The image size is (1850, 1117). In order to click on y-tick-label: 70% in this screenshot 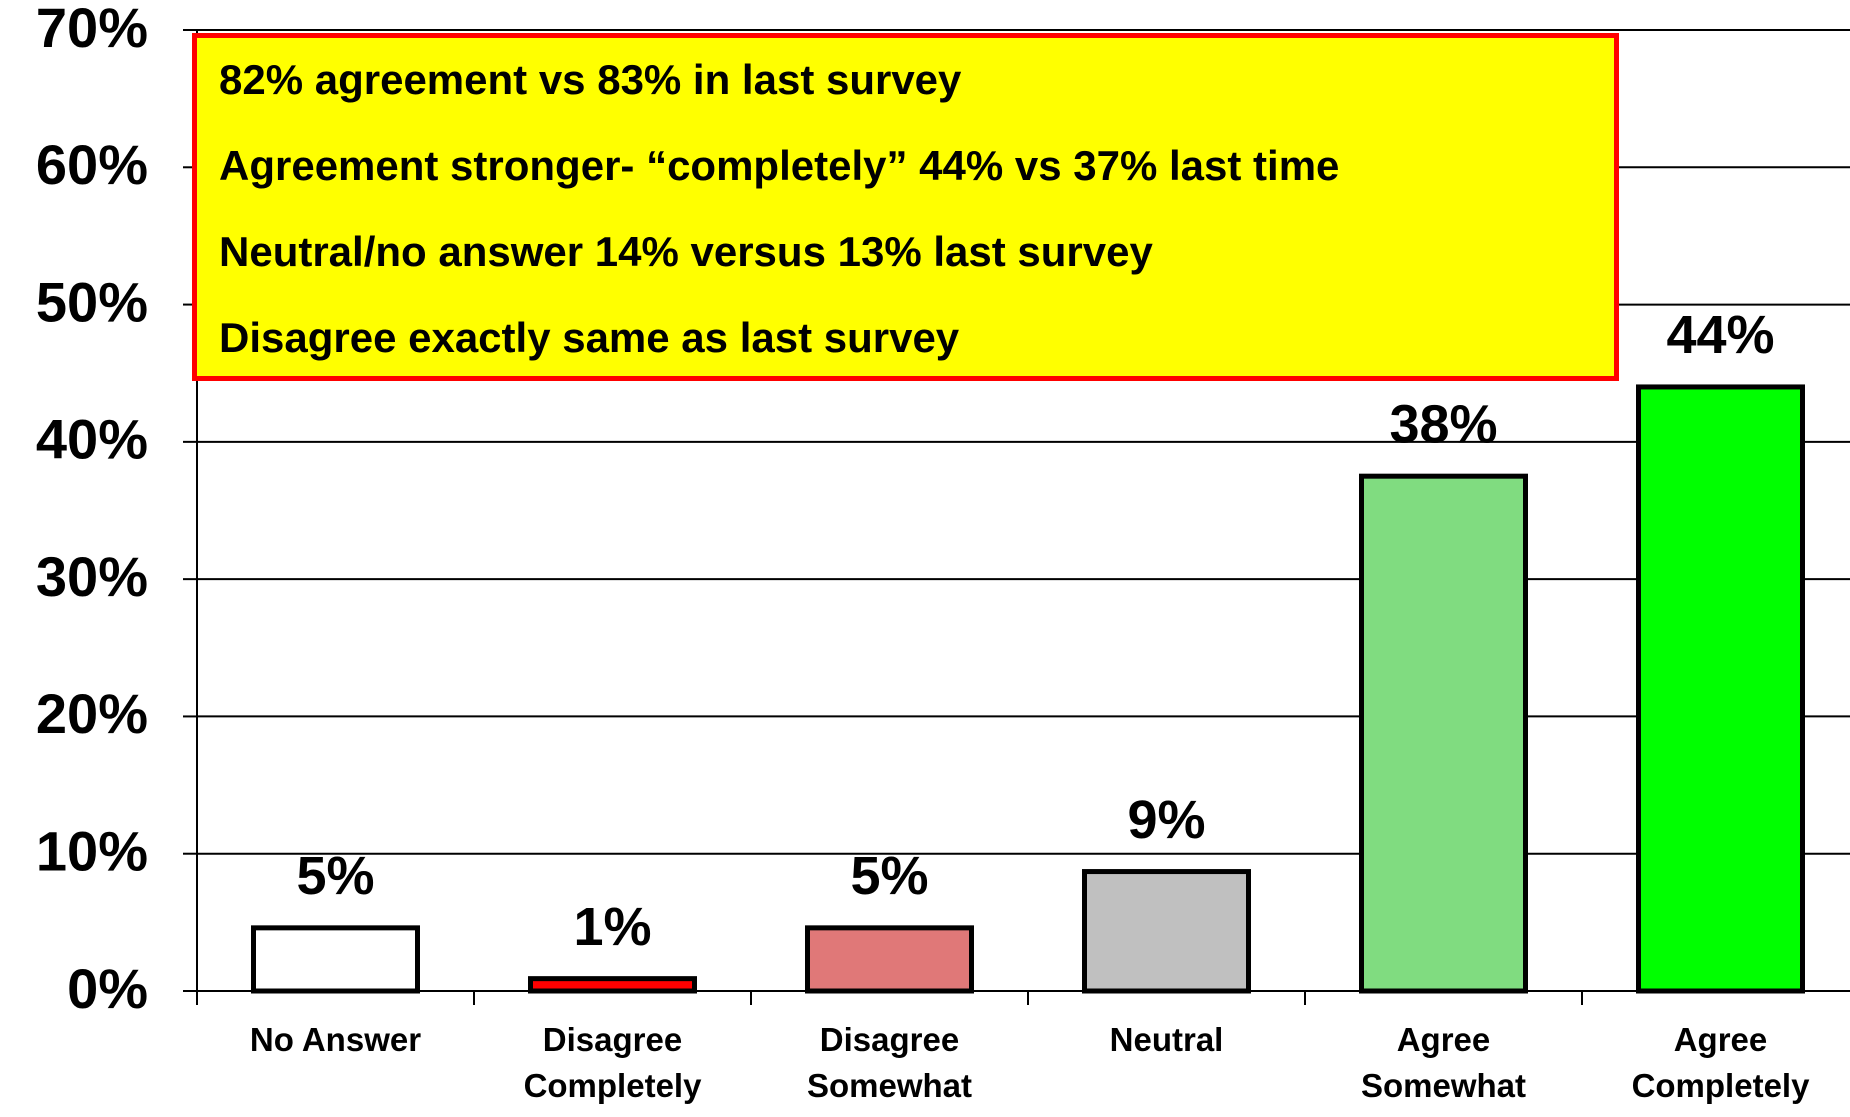, I will do `click(92, 29)`.